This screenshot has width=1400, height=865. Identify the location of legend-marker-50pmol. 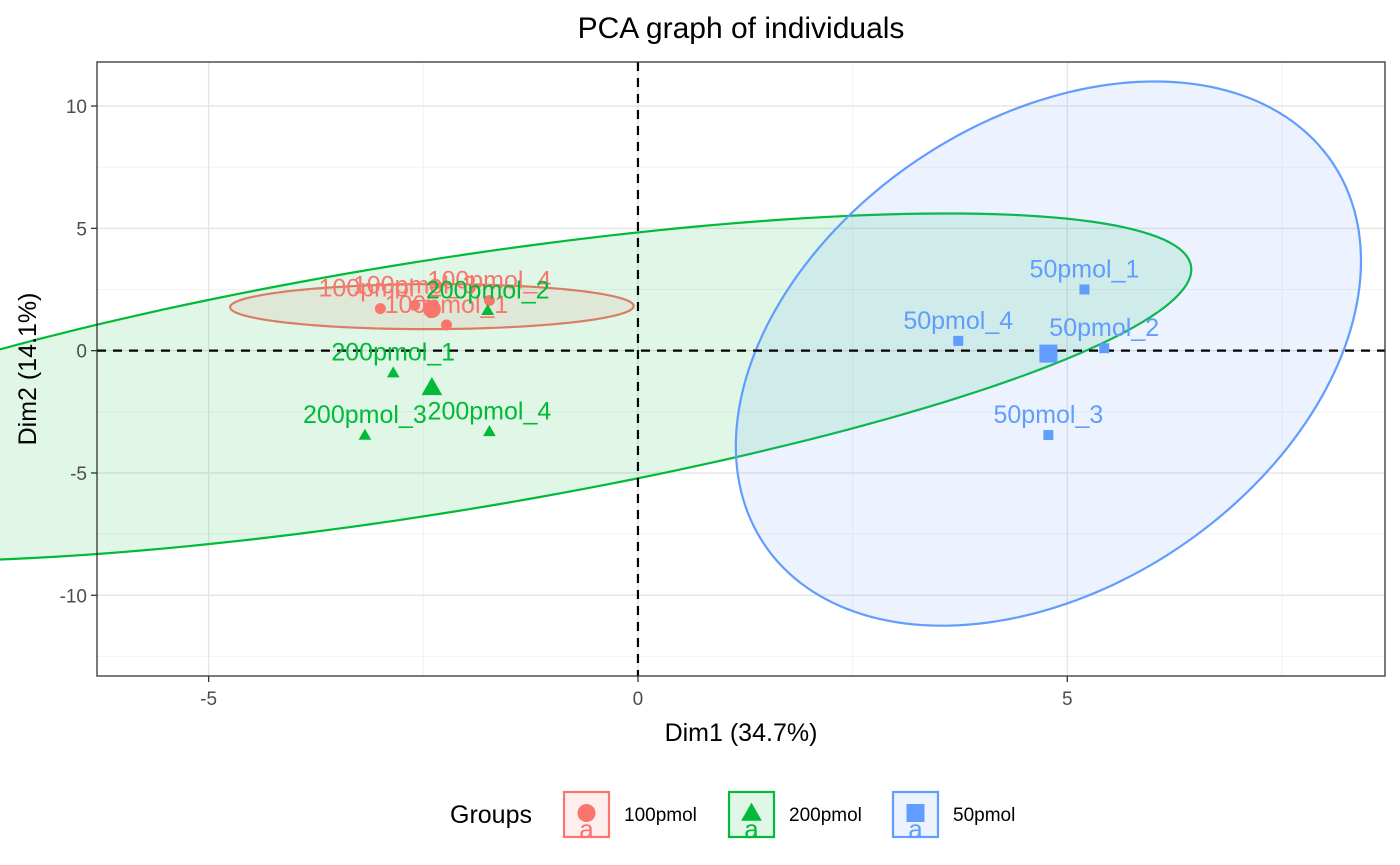
(915, 813).